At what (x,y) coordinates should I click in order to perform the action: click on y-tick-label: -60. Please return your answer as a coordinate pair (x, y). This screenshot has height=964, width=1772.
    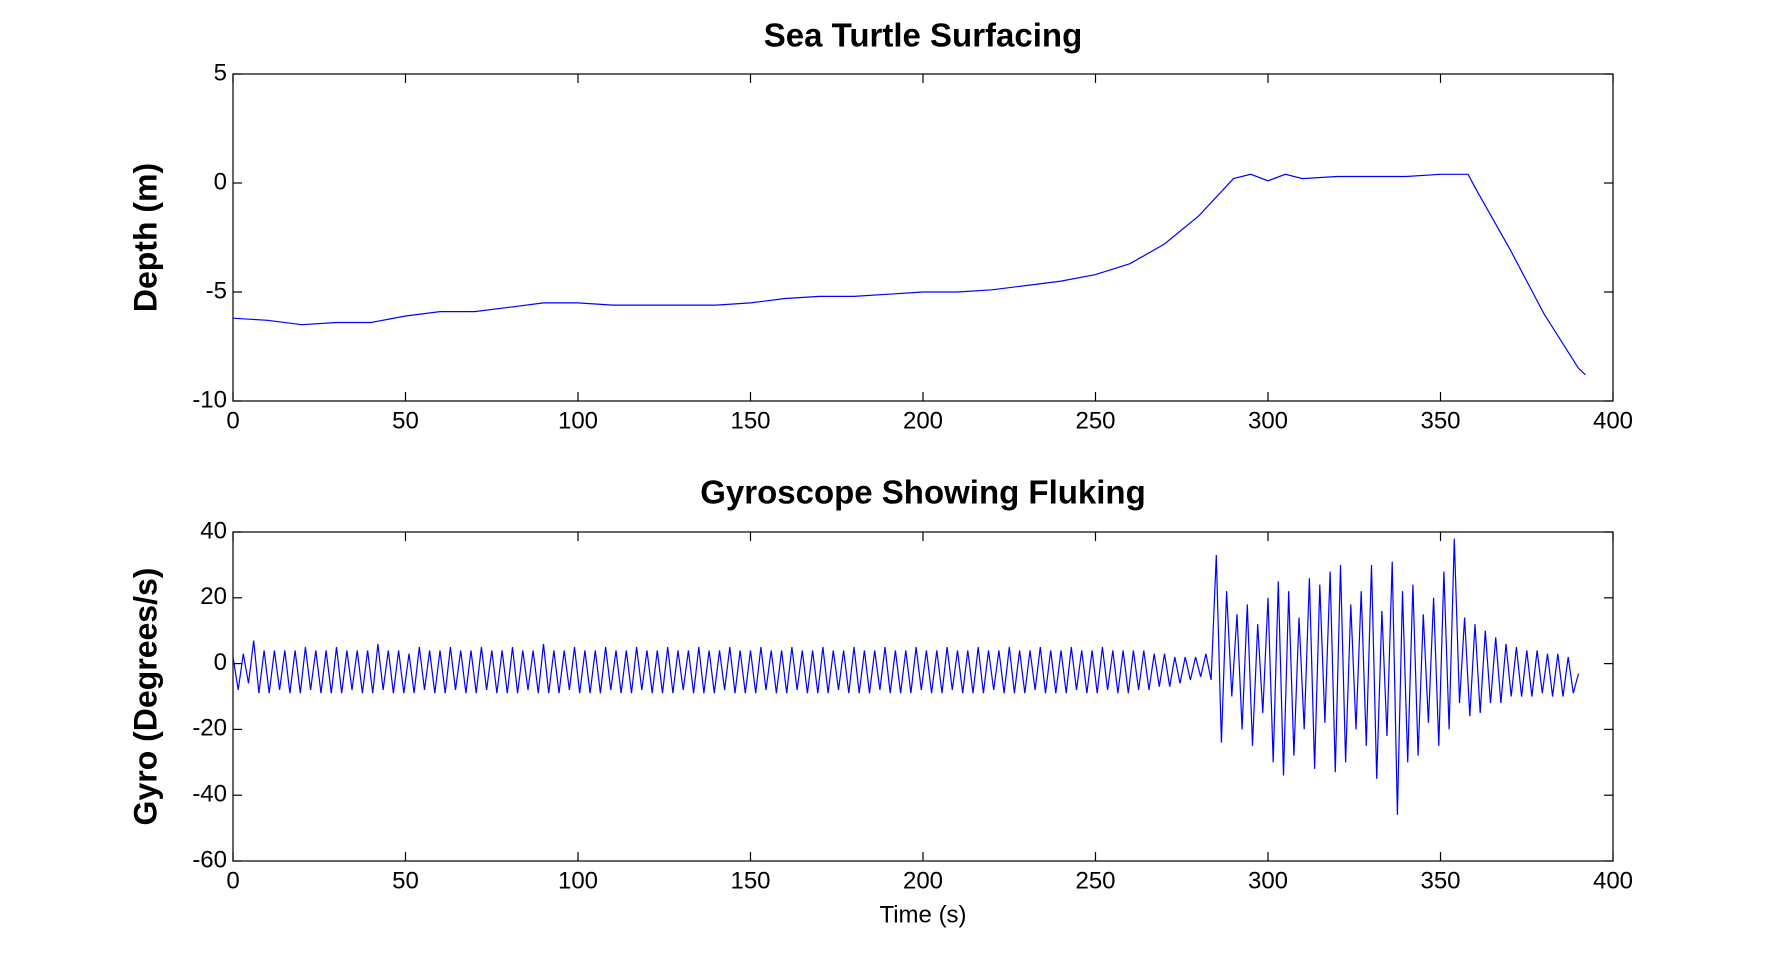
    Looking at the image, I should click on (209, 859).